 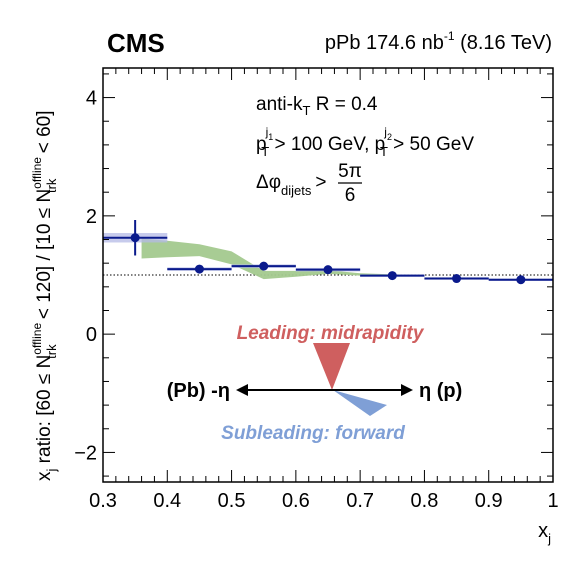 I want to click on data-point-layer, so click(x=328, y=259).